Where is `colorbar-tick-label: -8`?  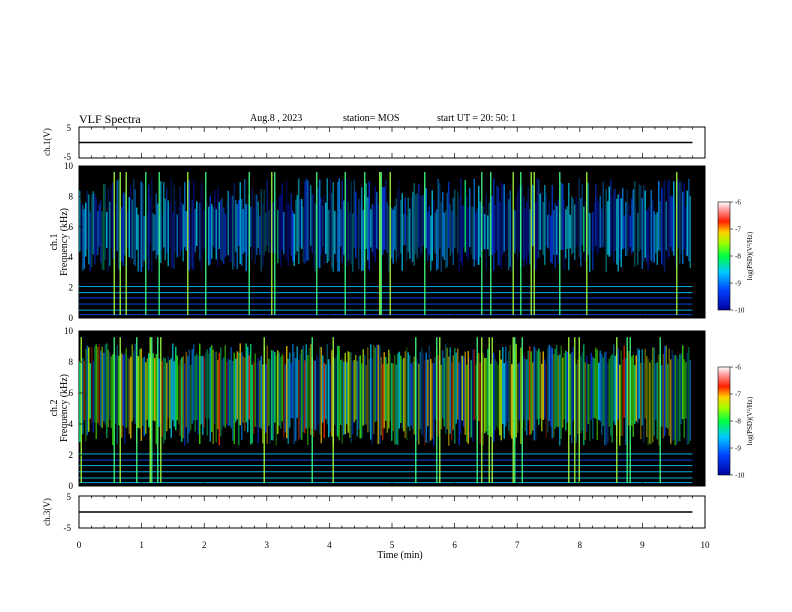
colorbar-tick-label: -8 is located at coordinates (738, 422).